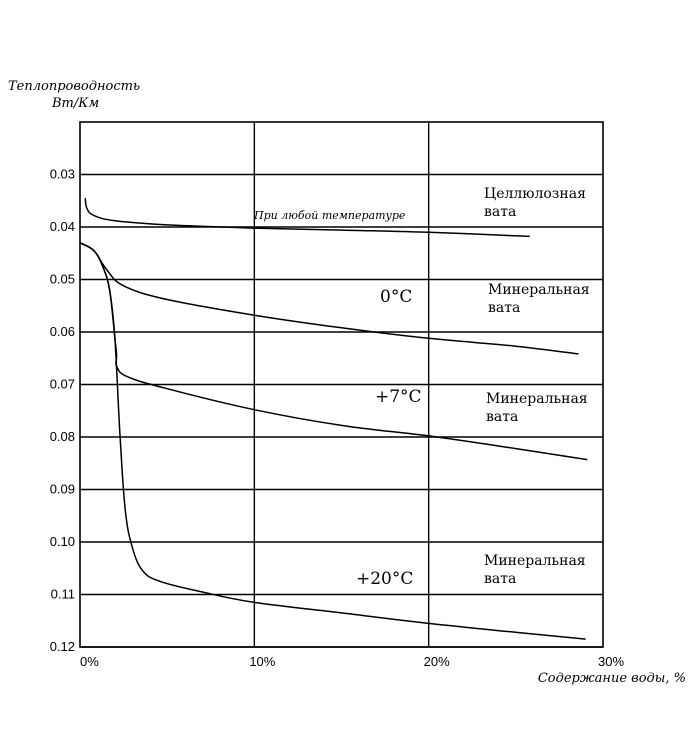 Image resolution: width=700 pixels, height=746 pixels. What do you see at coordinates (535, 194) in the screenshot?
I see `label-cellulose-line1: Целлюлозная` at bounding box center [535, 194].